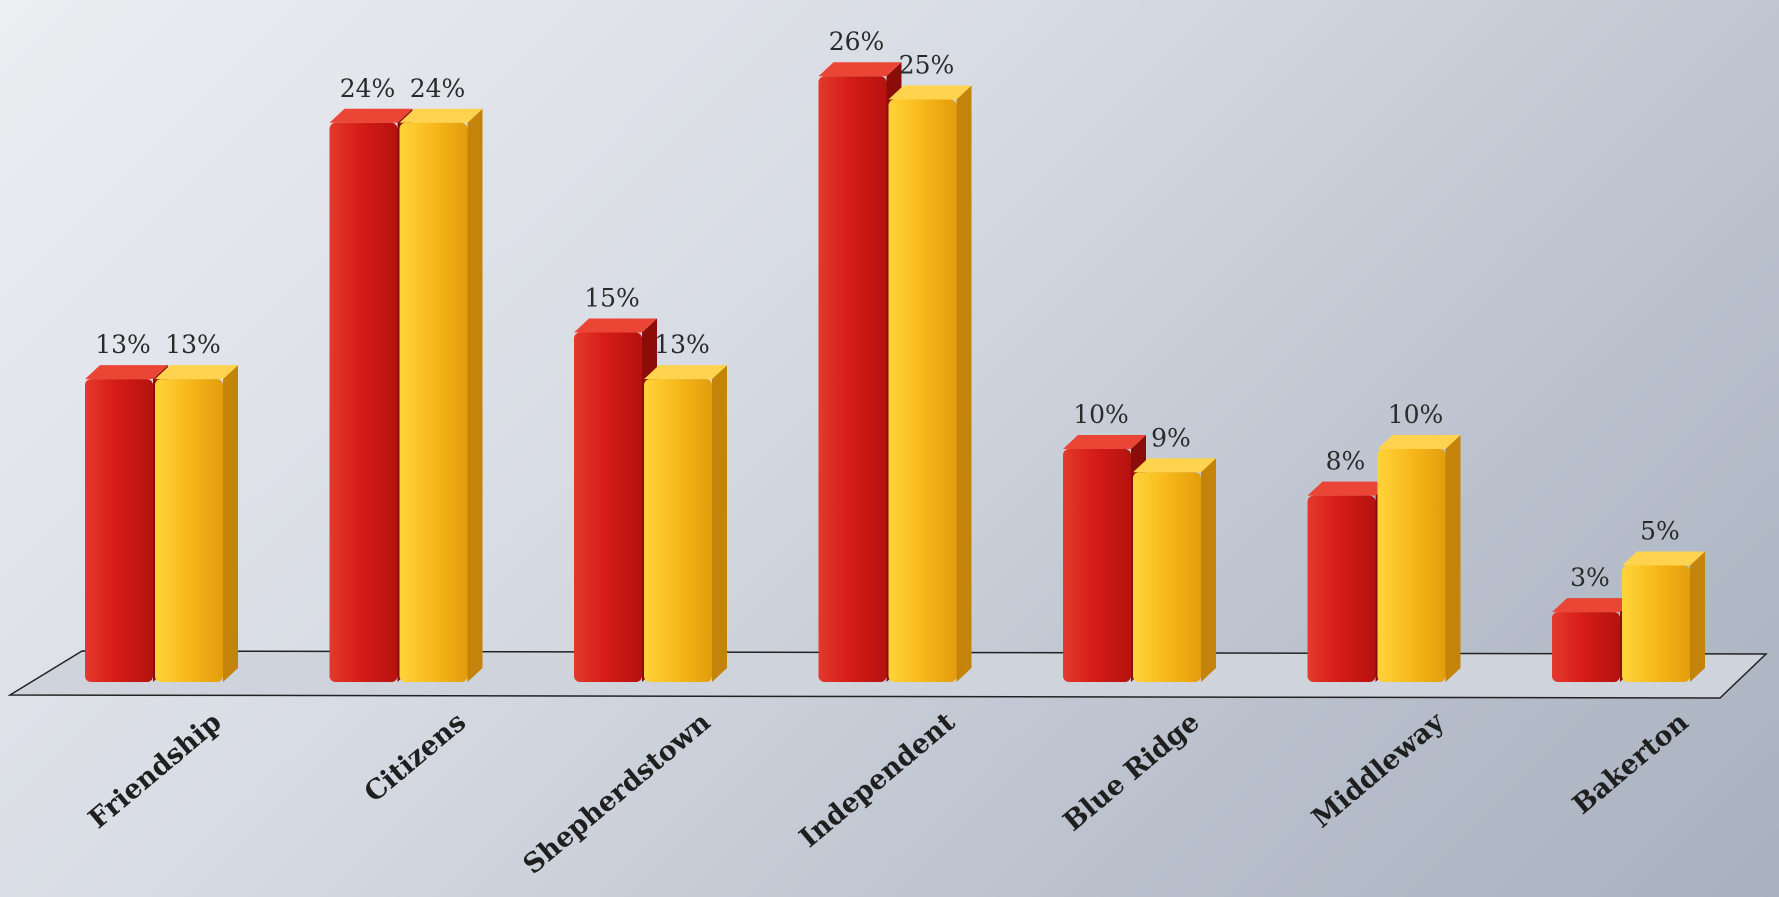  I want to click on value-label: 9%, so click(1171, 437).